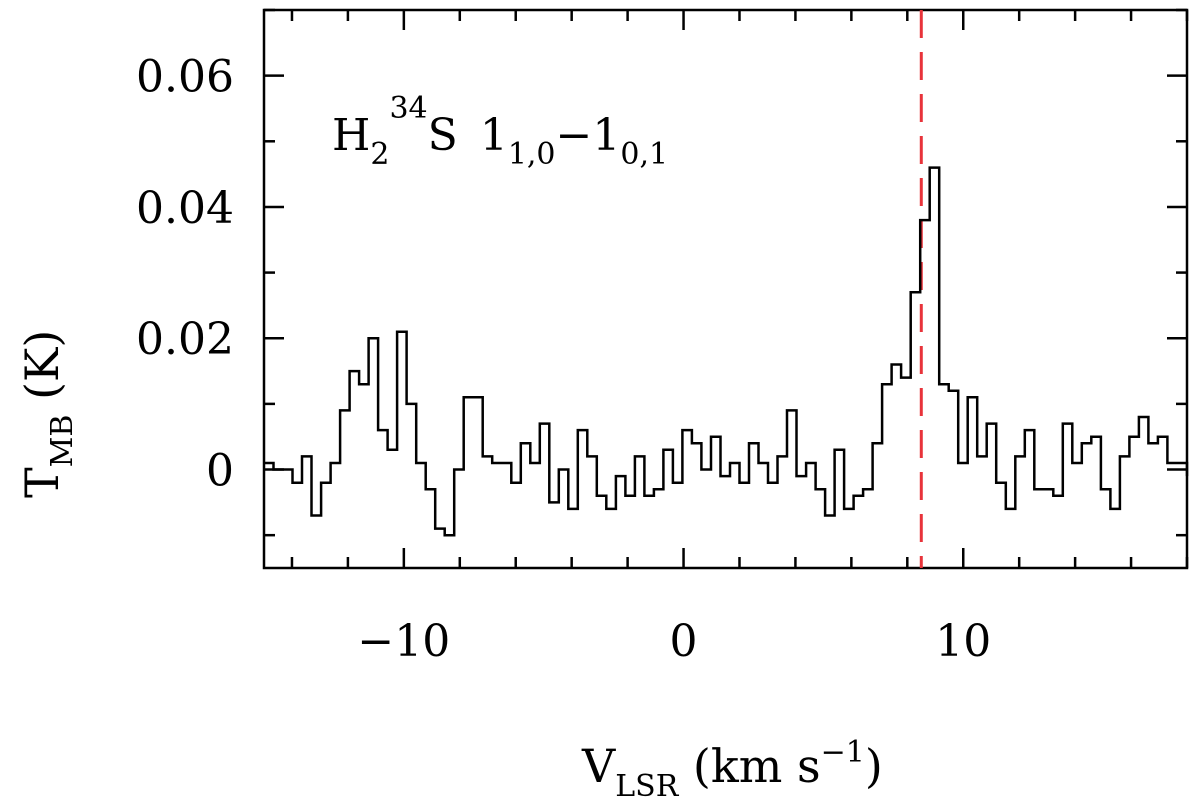  Describe the element at coordinates (443, 135) in the screenshot. I see `label-s: S` at that location.